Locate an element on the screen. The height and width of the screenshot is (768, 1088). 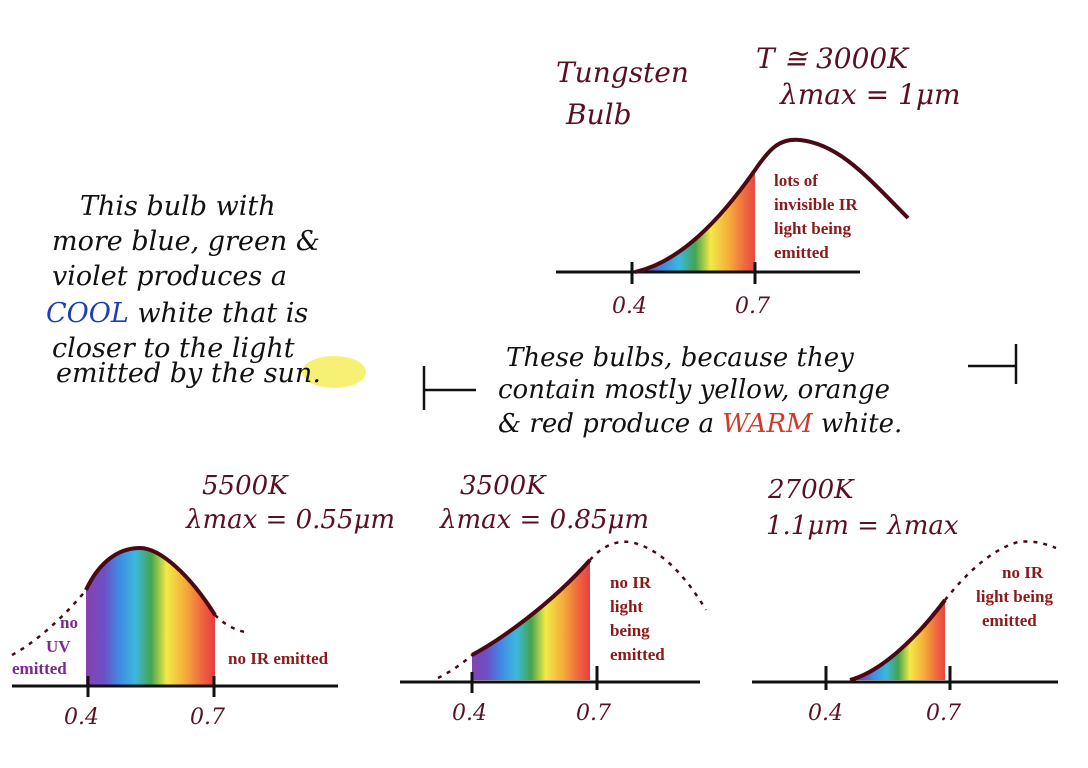
warm-note-line-3: & red produce a WARM white. is located at coordinates (700, 424).